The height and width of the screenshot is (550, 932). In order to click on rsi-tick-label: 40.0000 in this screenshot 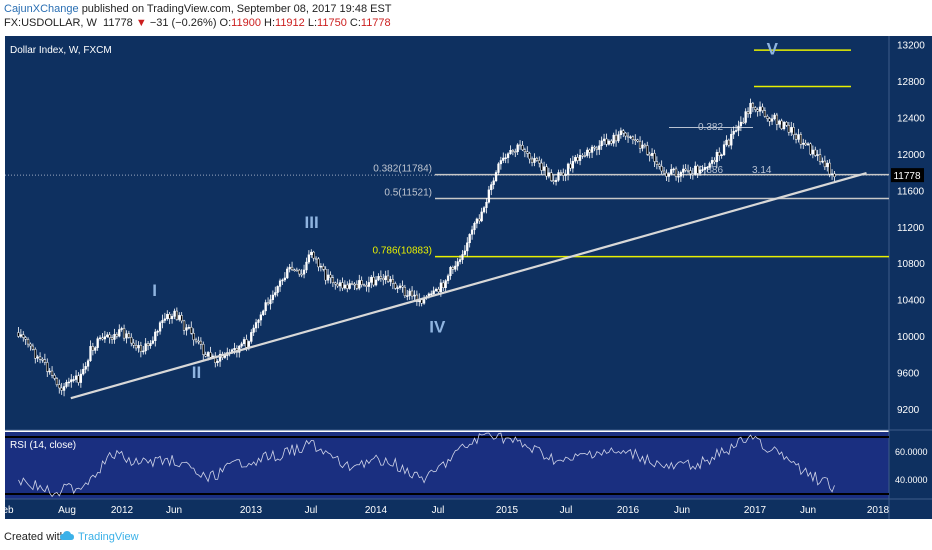, I will do `click(911, 480)`.